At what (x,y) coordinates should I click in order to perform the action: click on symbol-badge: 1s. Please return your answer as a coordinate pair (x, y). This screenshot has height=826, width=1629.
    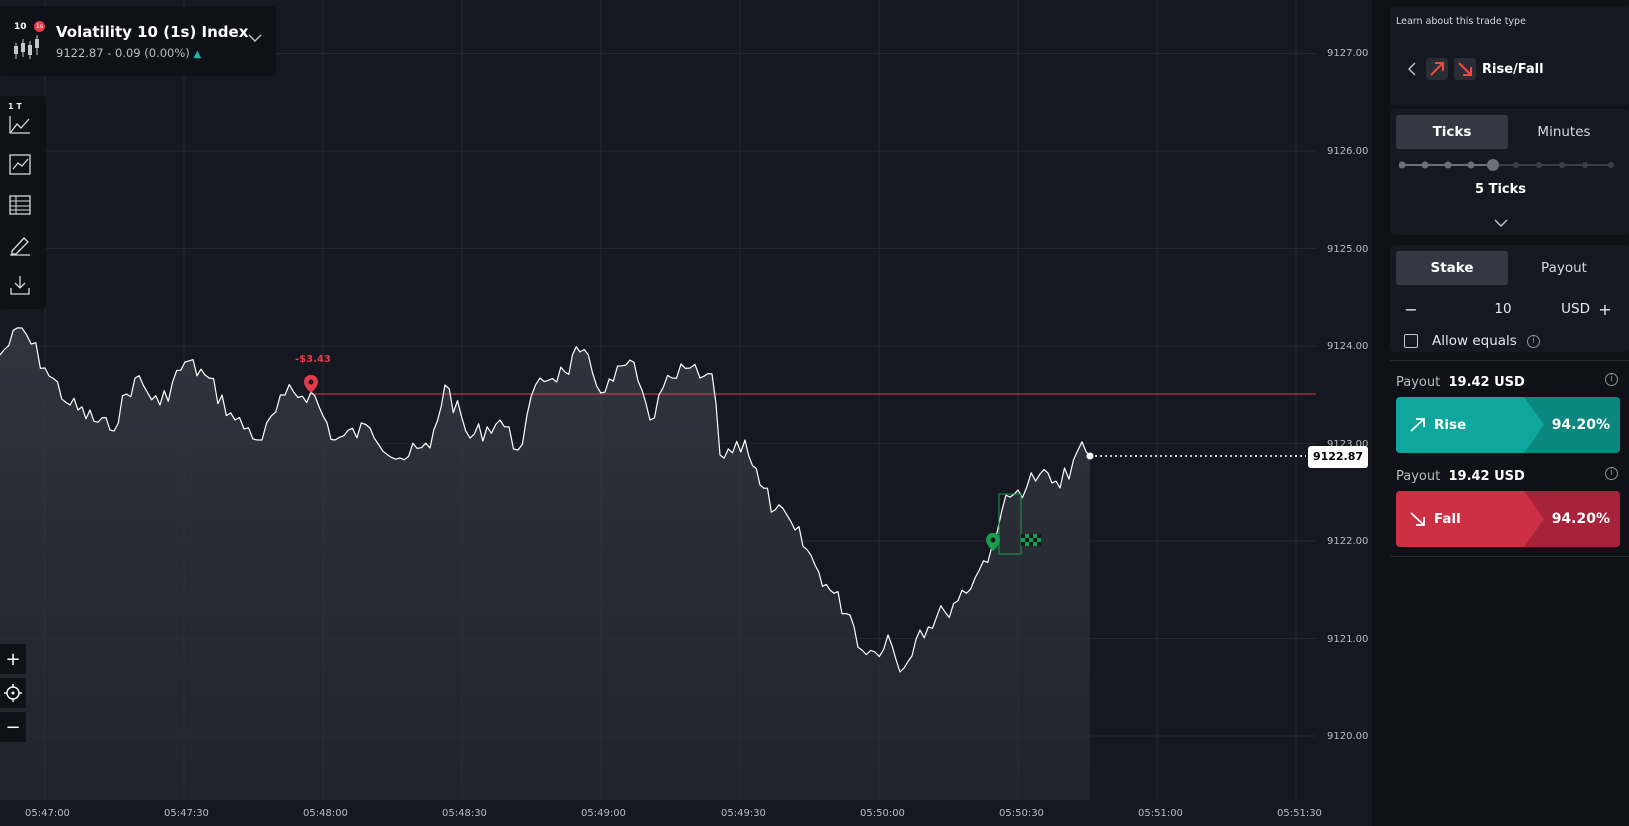
    Looking at the image, I should click on (39, 26).